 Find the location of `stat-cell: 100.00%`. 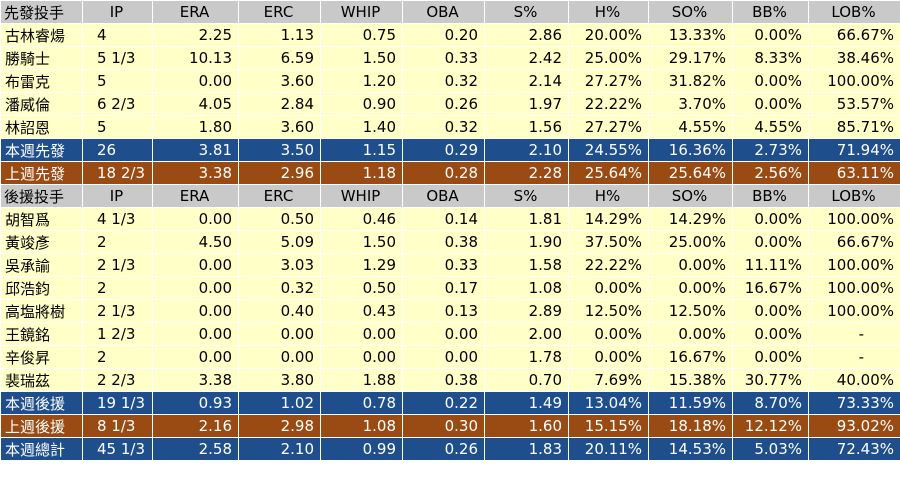

stat-cell: 100.00% is located at coordinates (854, 219).